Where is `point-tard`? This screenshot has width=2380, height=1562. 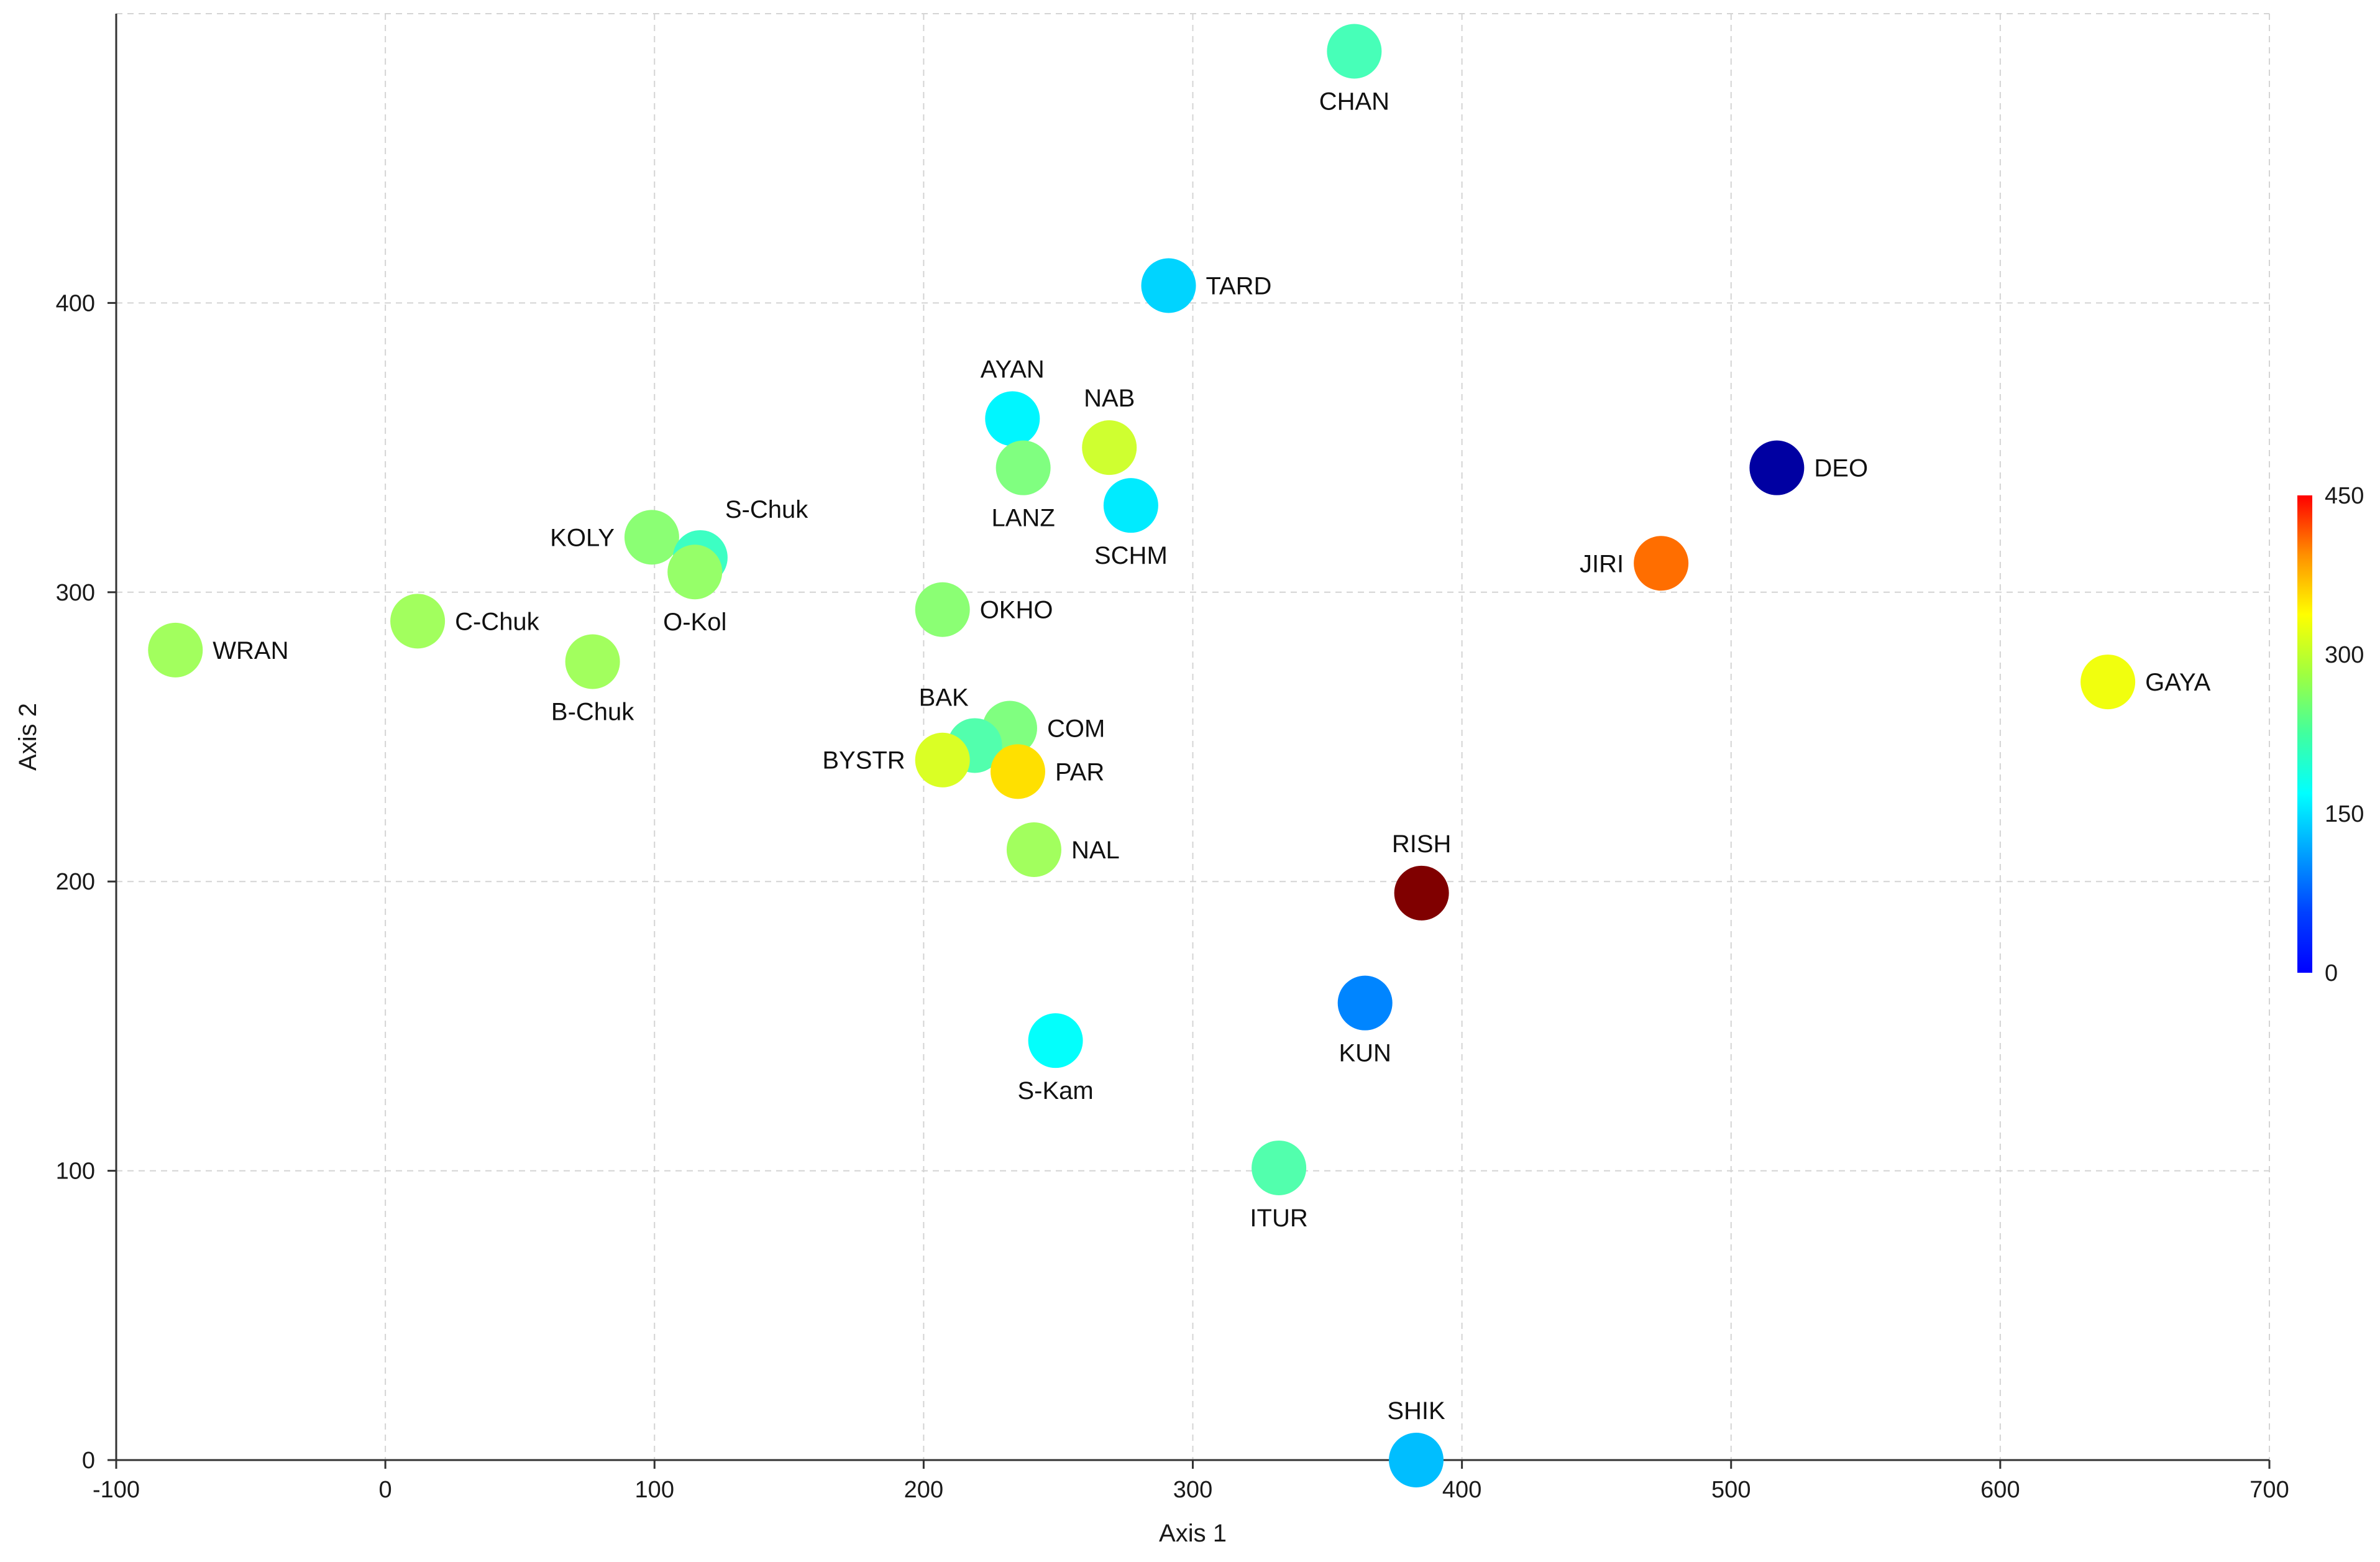 point-tard is located at coordinates (1168, 285).